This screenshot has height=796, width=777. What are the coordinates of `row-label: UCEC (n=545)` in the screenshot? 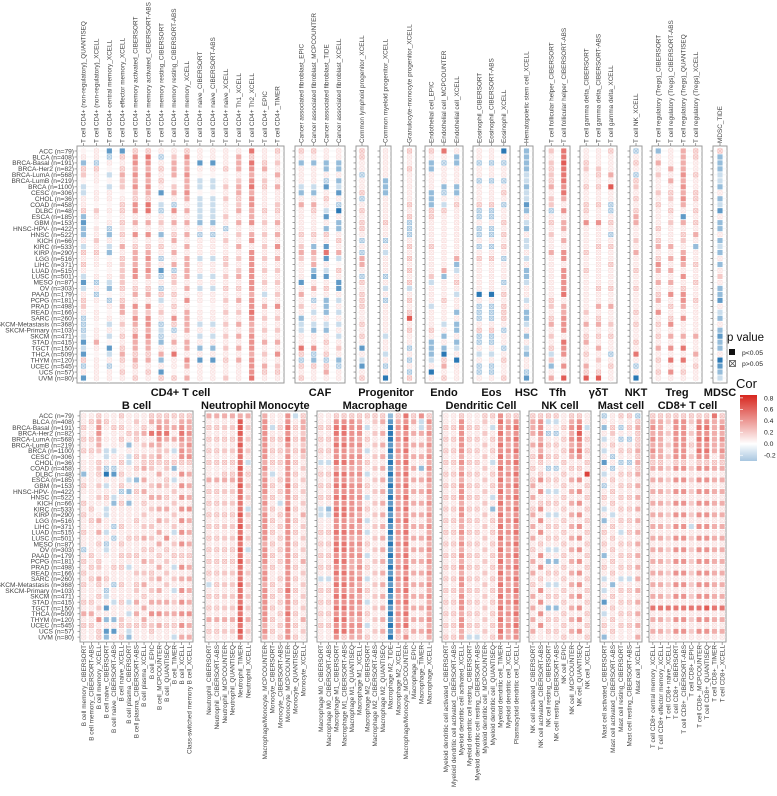 It's located at (52, 366).